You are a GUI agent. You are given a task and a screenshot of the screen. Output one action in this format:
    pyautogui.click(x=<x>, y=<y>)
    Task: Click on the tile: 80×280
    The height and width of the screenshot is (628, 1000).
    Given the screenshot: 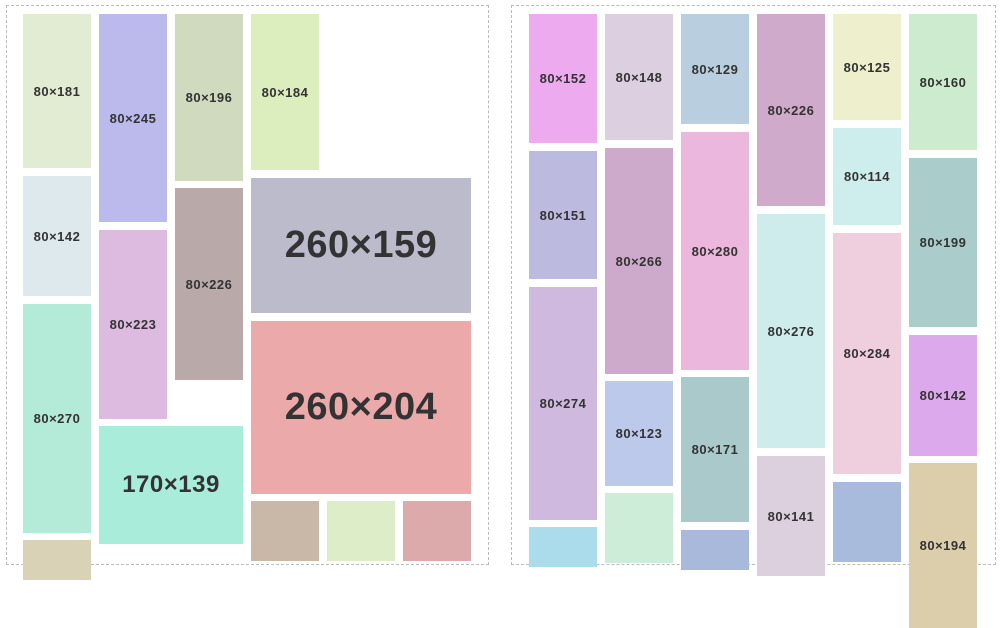 What is the action you would take?
    pyautogui.click(x=715, y=251)
    